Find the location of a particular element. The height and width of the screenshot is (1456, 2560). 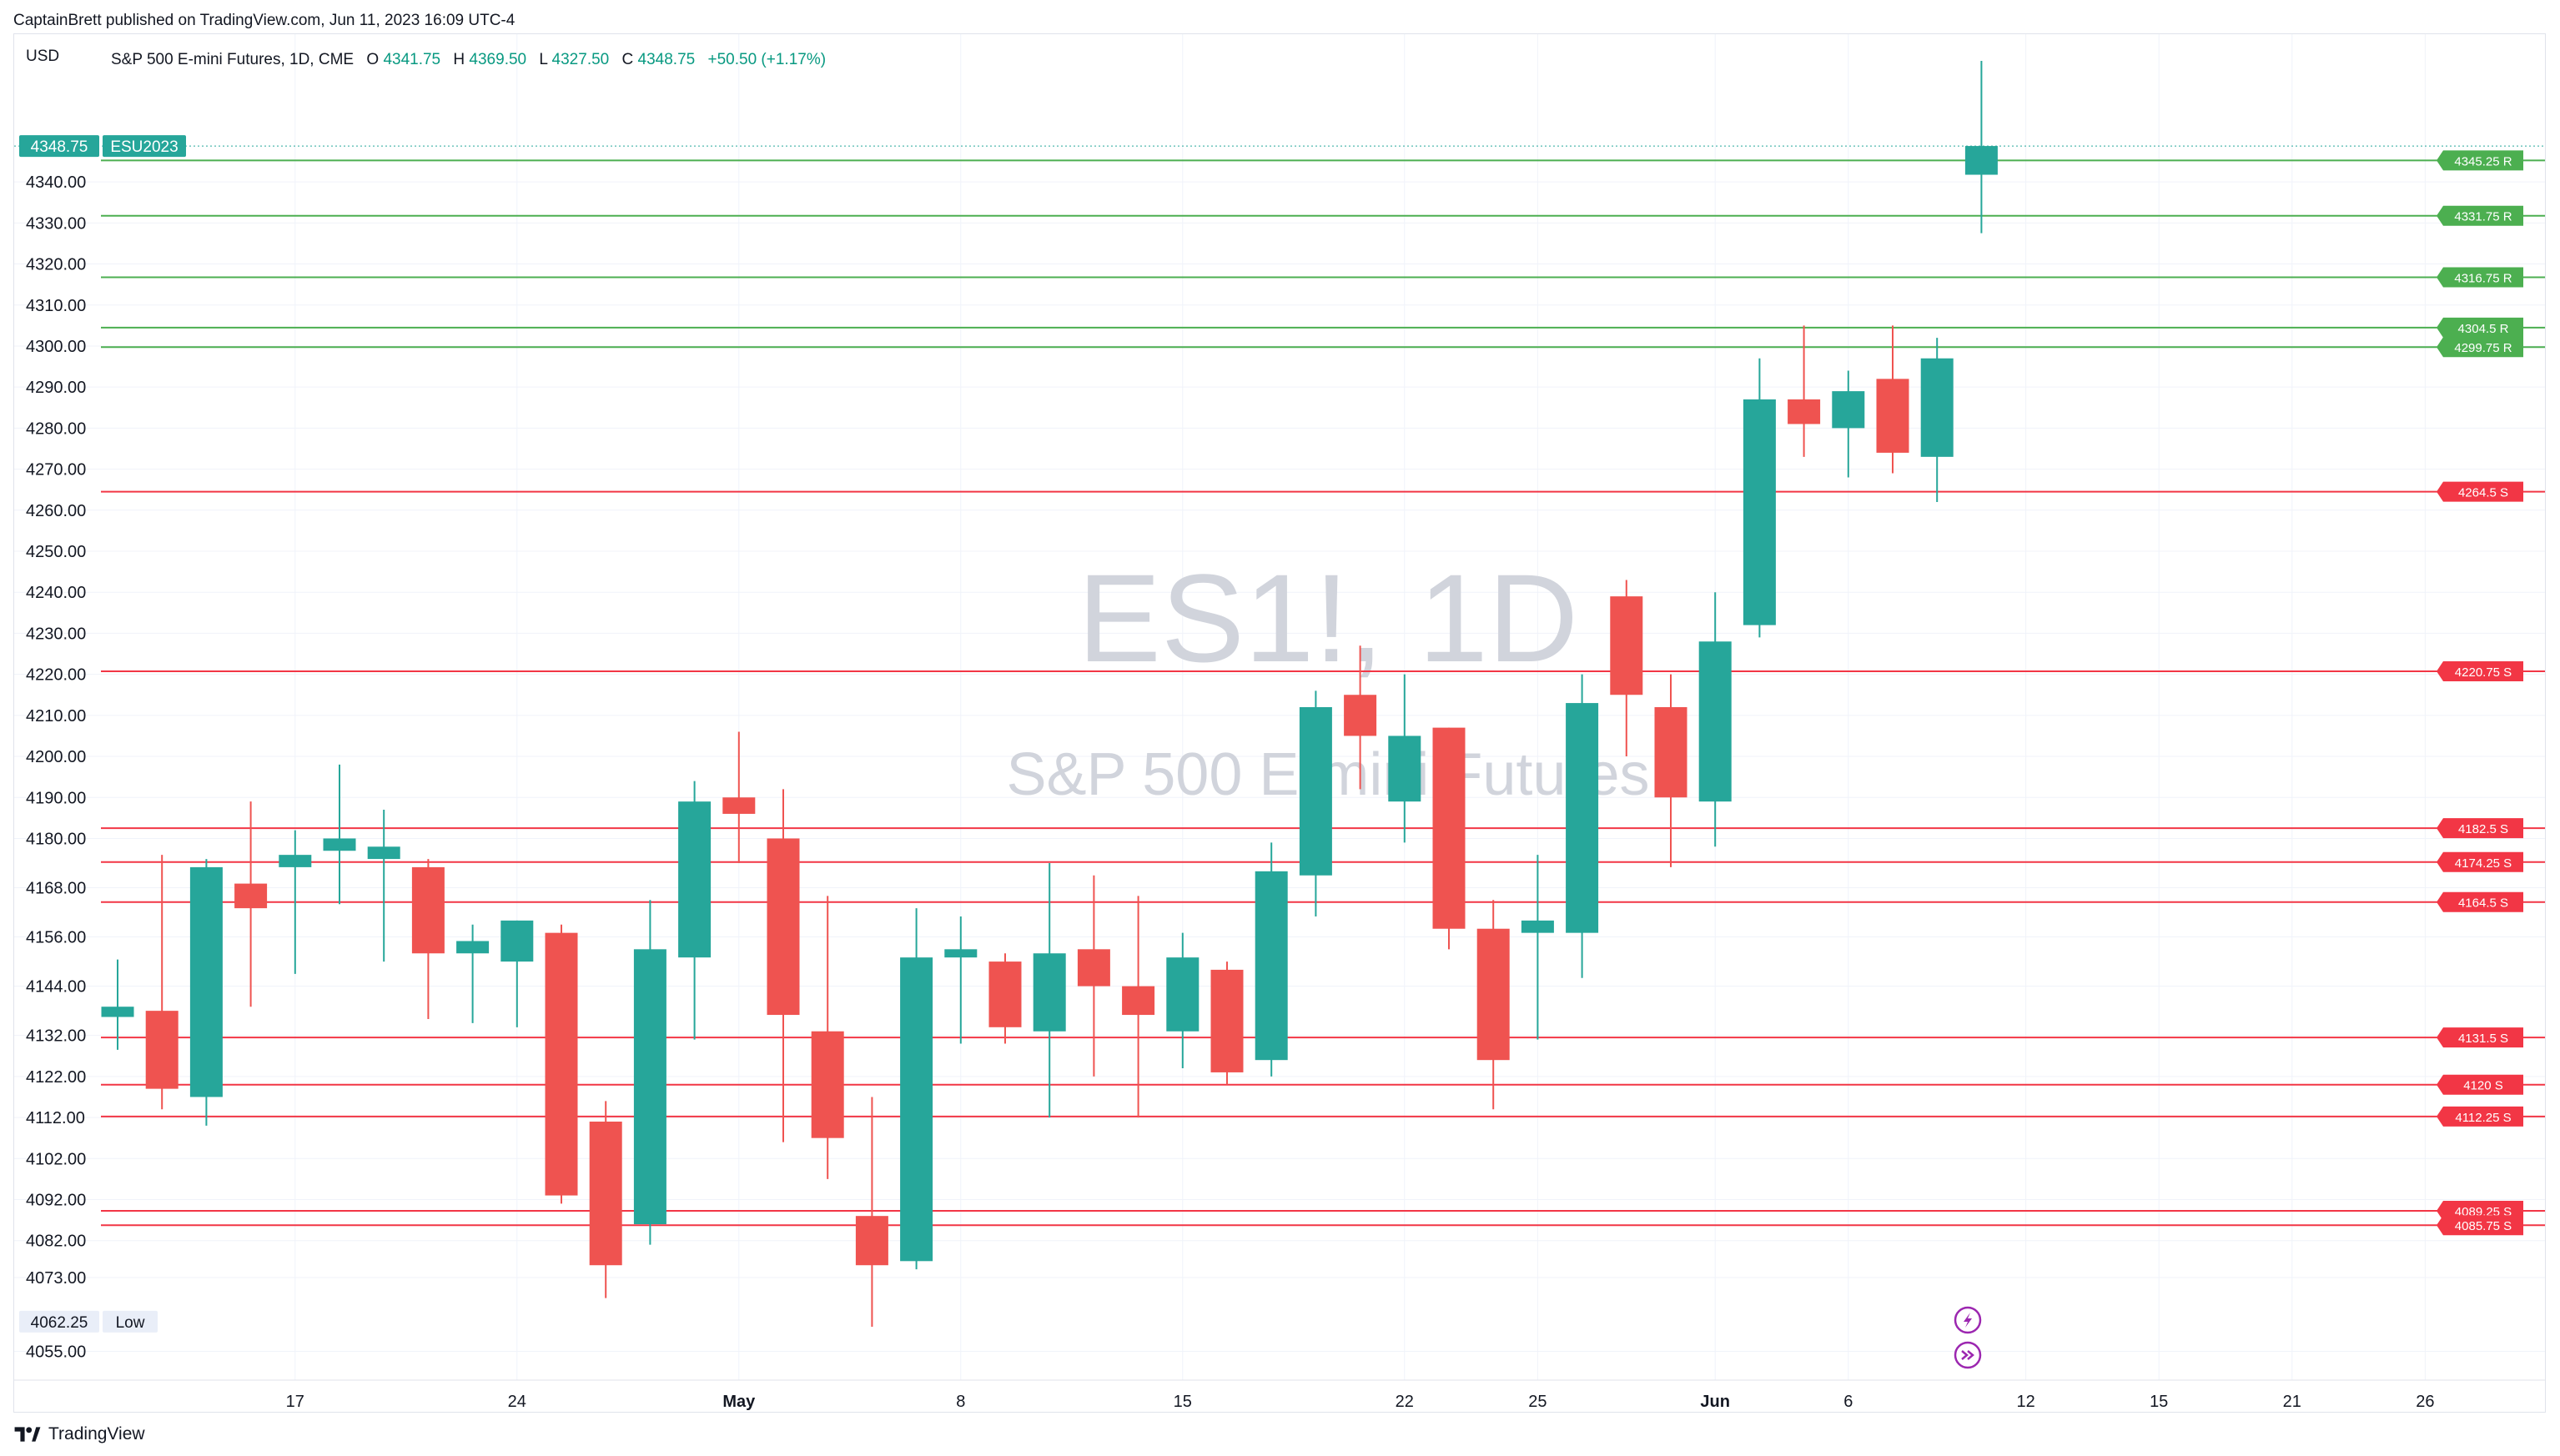

price-tick-label: 4310.00 is located at coordinates (56, 306).